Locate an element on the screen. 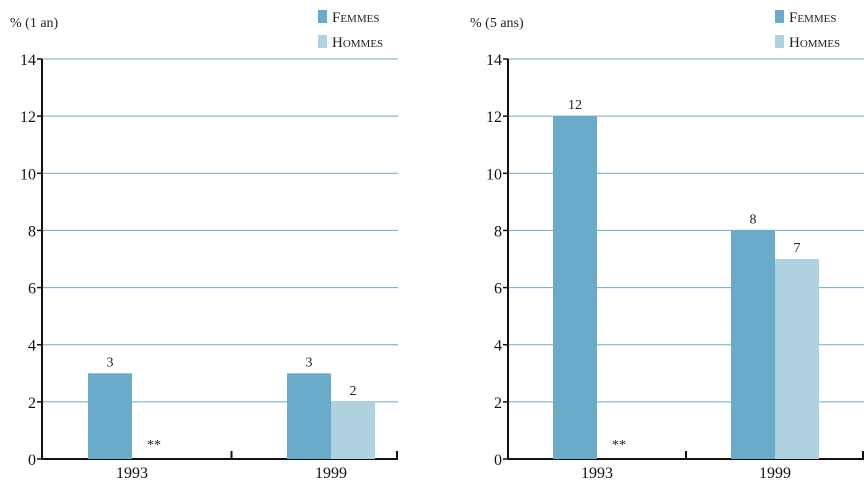 This screenshot has height=485, width=864. bar-value-label: 12 is located at coordinates (575, 105).